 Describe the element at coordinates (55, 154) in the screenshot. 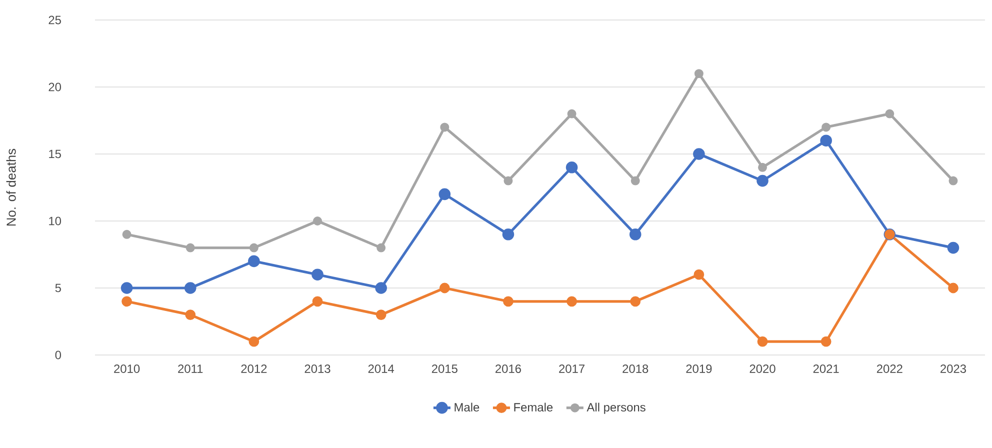

I see `y-tick-label: 15` at that location.